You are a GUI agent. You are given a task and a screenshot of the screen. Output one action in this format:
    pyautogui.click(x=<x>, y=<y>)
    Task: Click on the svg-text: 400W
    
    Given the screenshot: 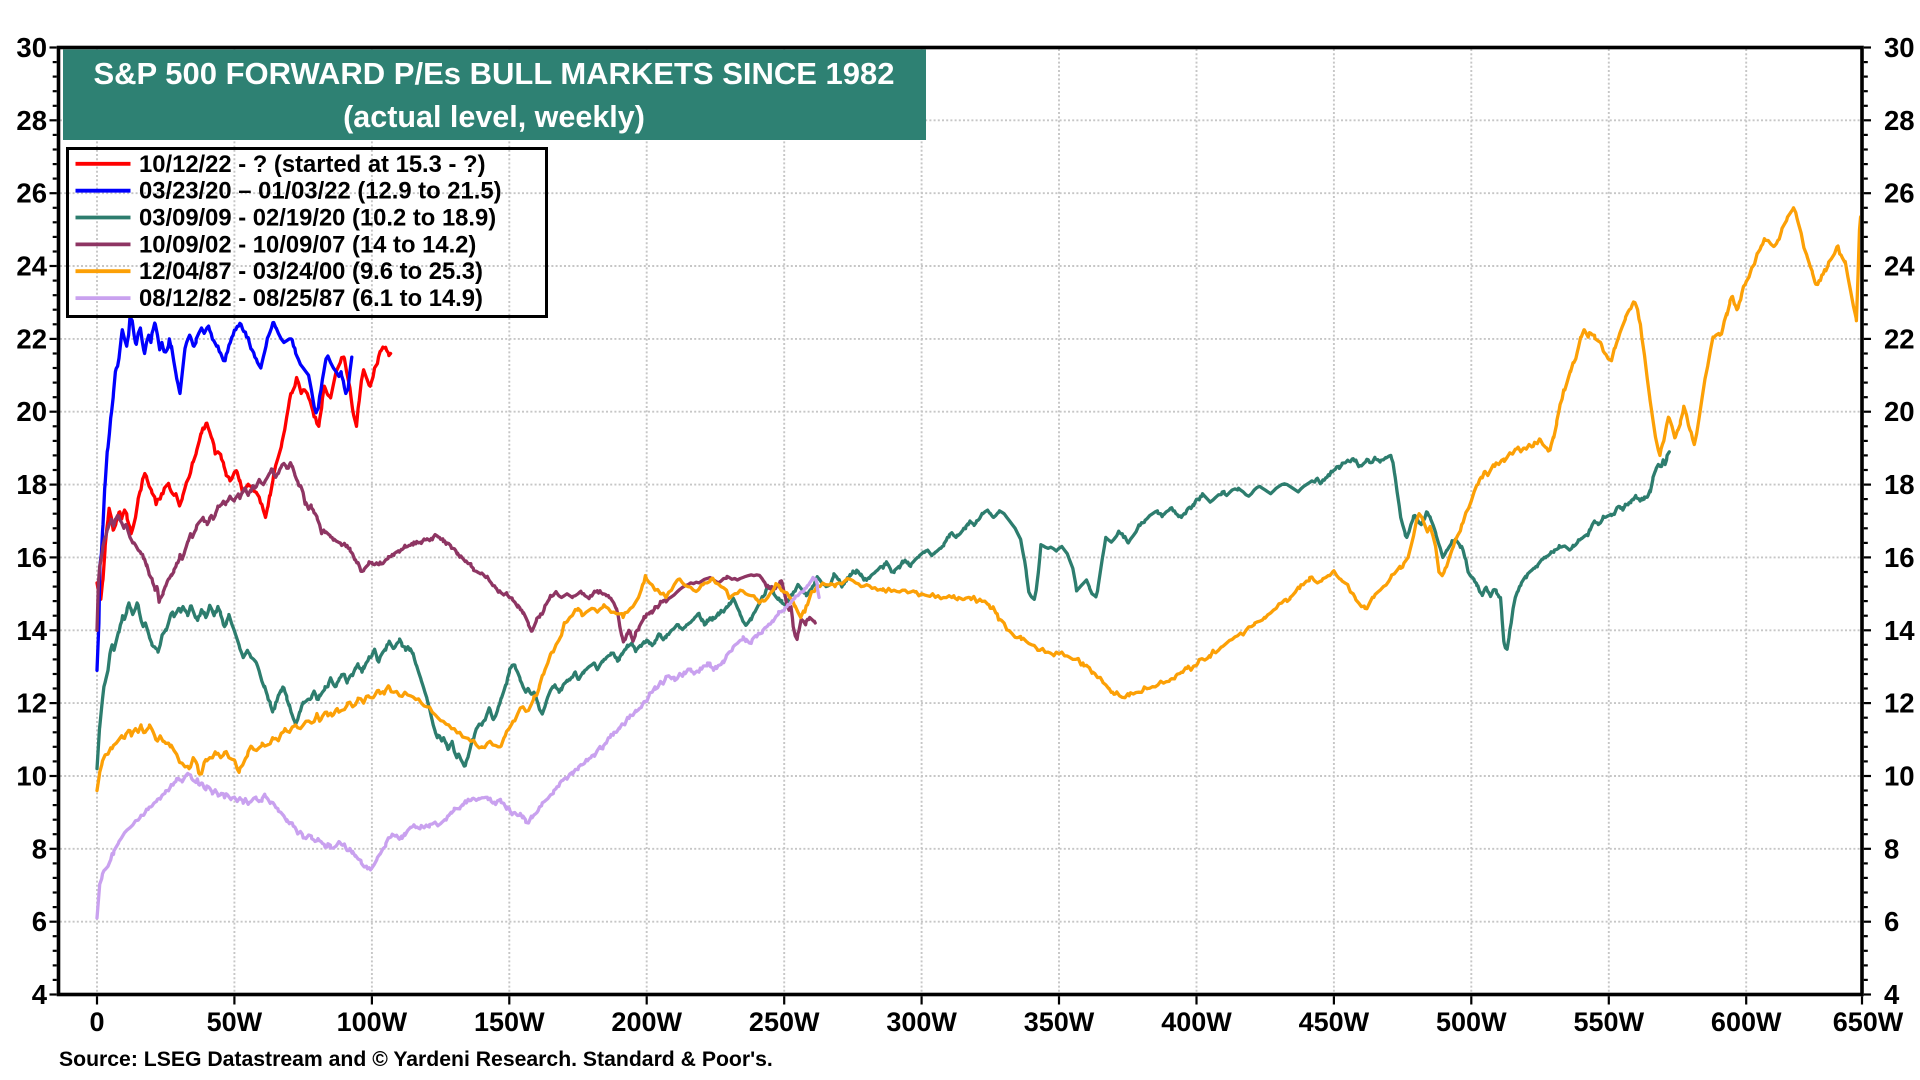 What is the action you would take?
    pyautogui.click(x=1196, y=1022)
    